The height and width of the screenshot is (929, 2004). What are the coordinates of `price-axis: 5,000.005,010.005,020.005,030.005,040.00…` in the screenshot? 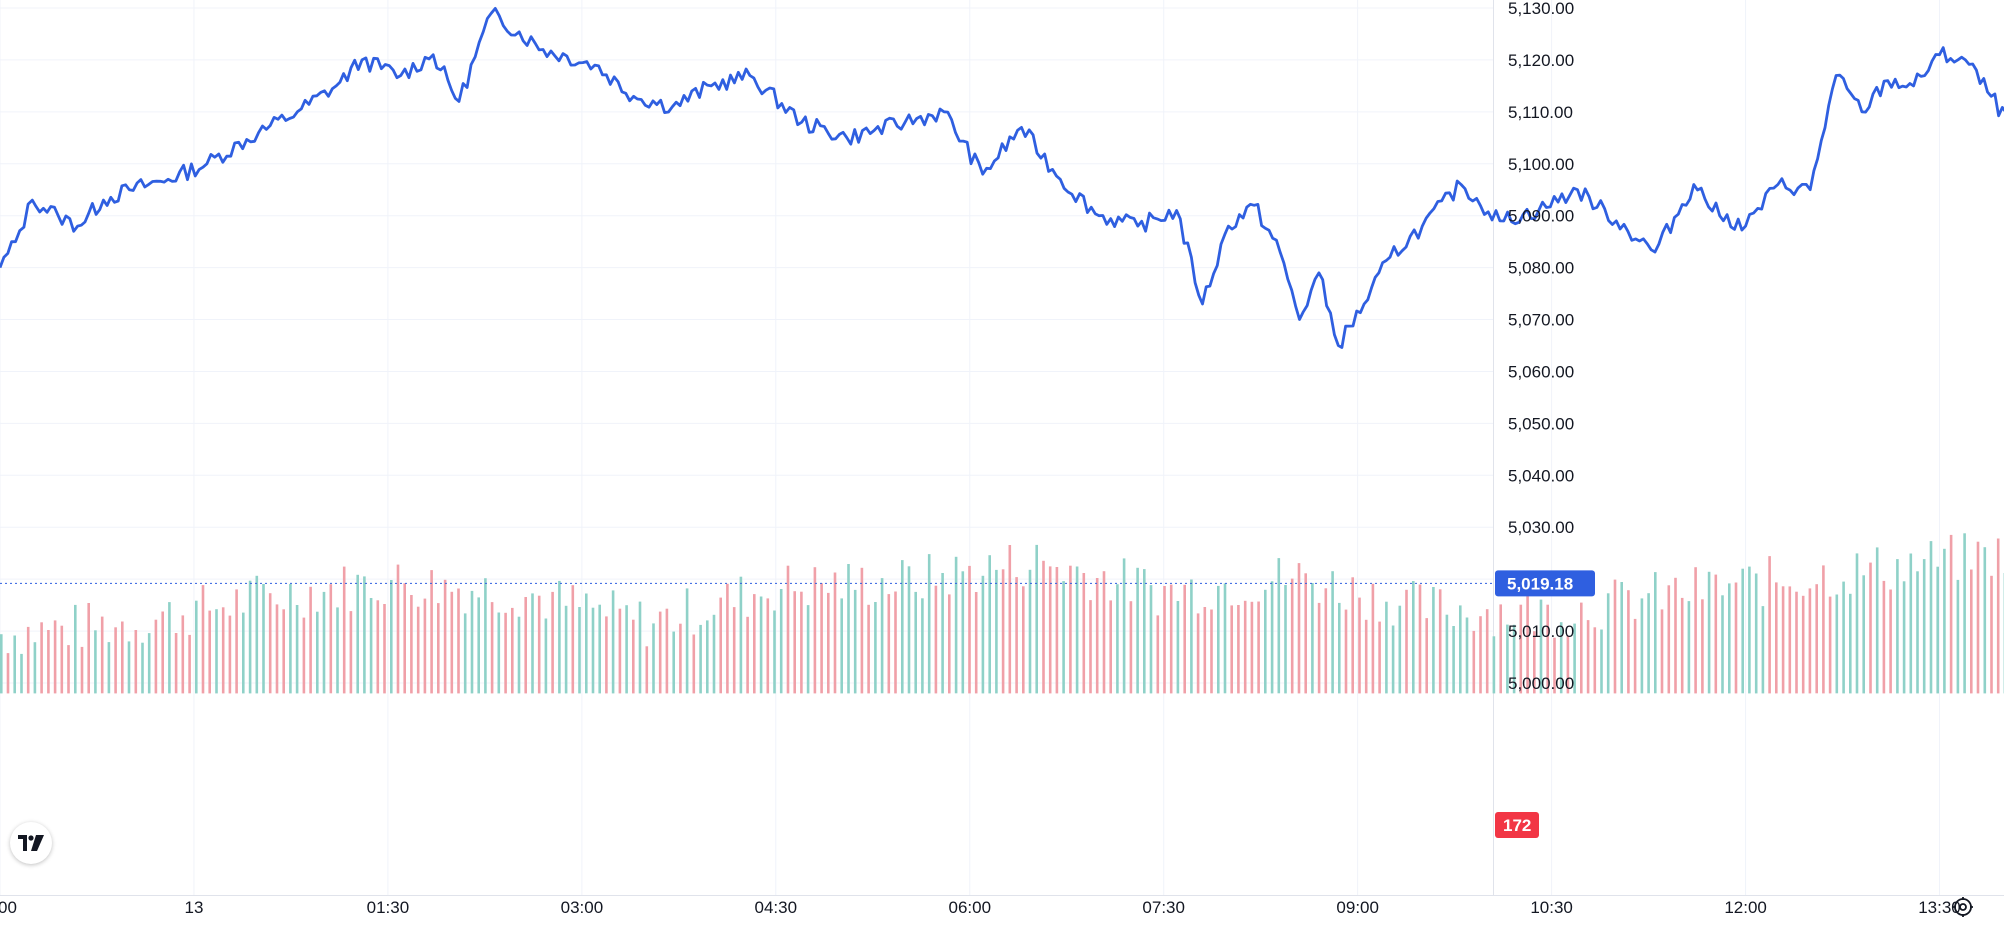 It's located at (1541, 346).